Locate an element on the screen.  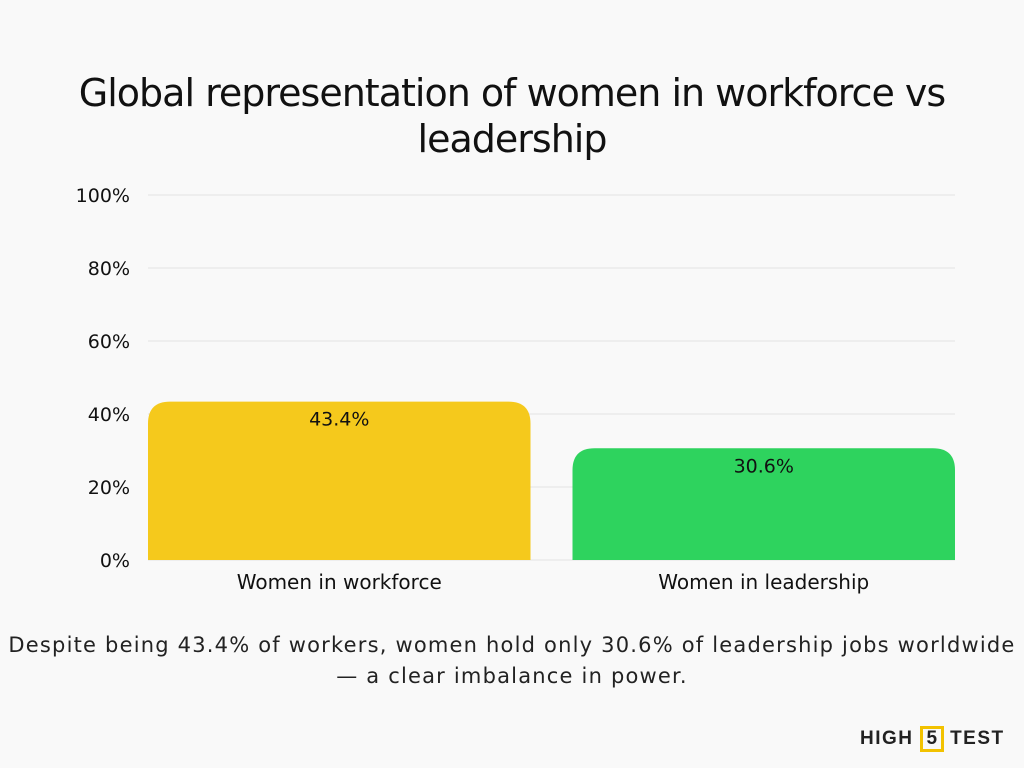
y-tick-label: 0% is located at coordinates (115, 561).